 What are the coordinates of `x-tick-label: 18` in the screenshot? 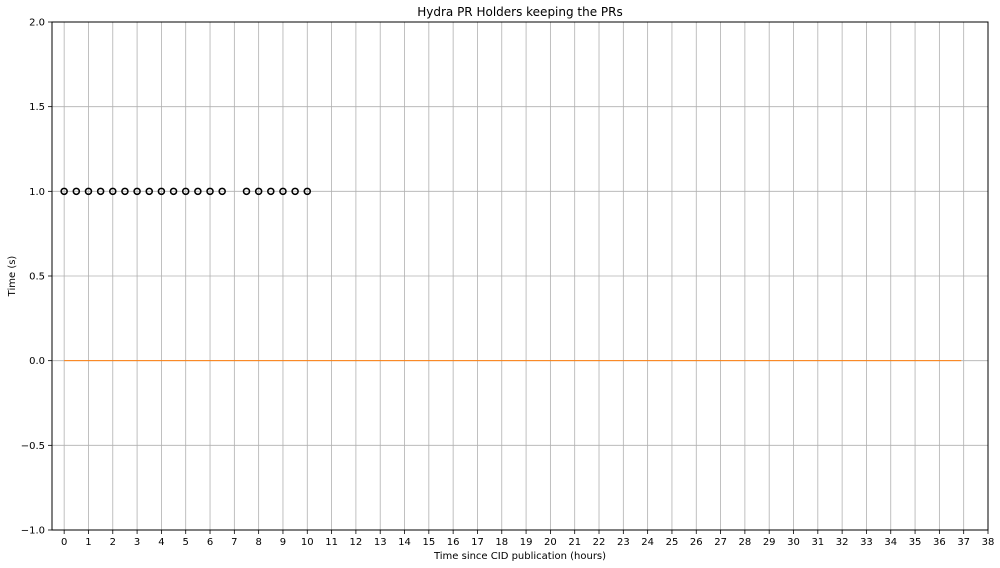 It's located at (501, 542).